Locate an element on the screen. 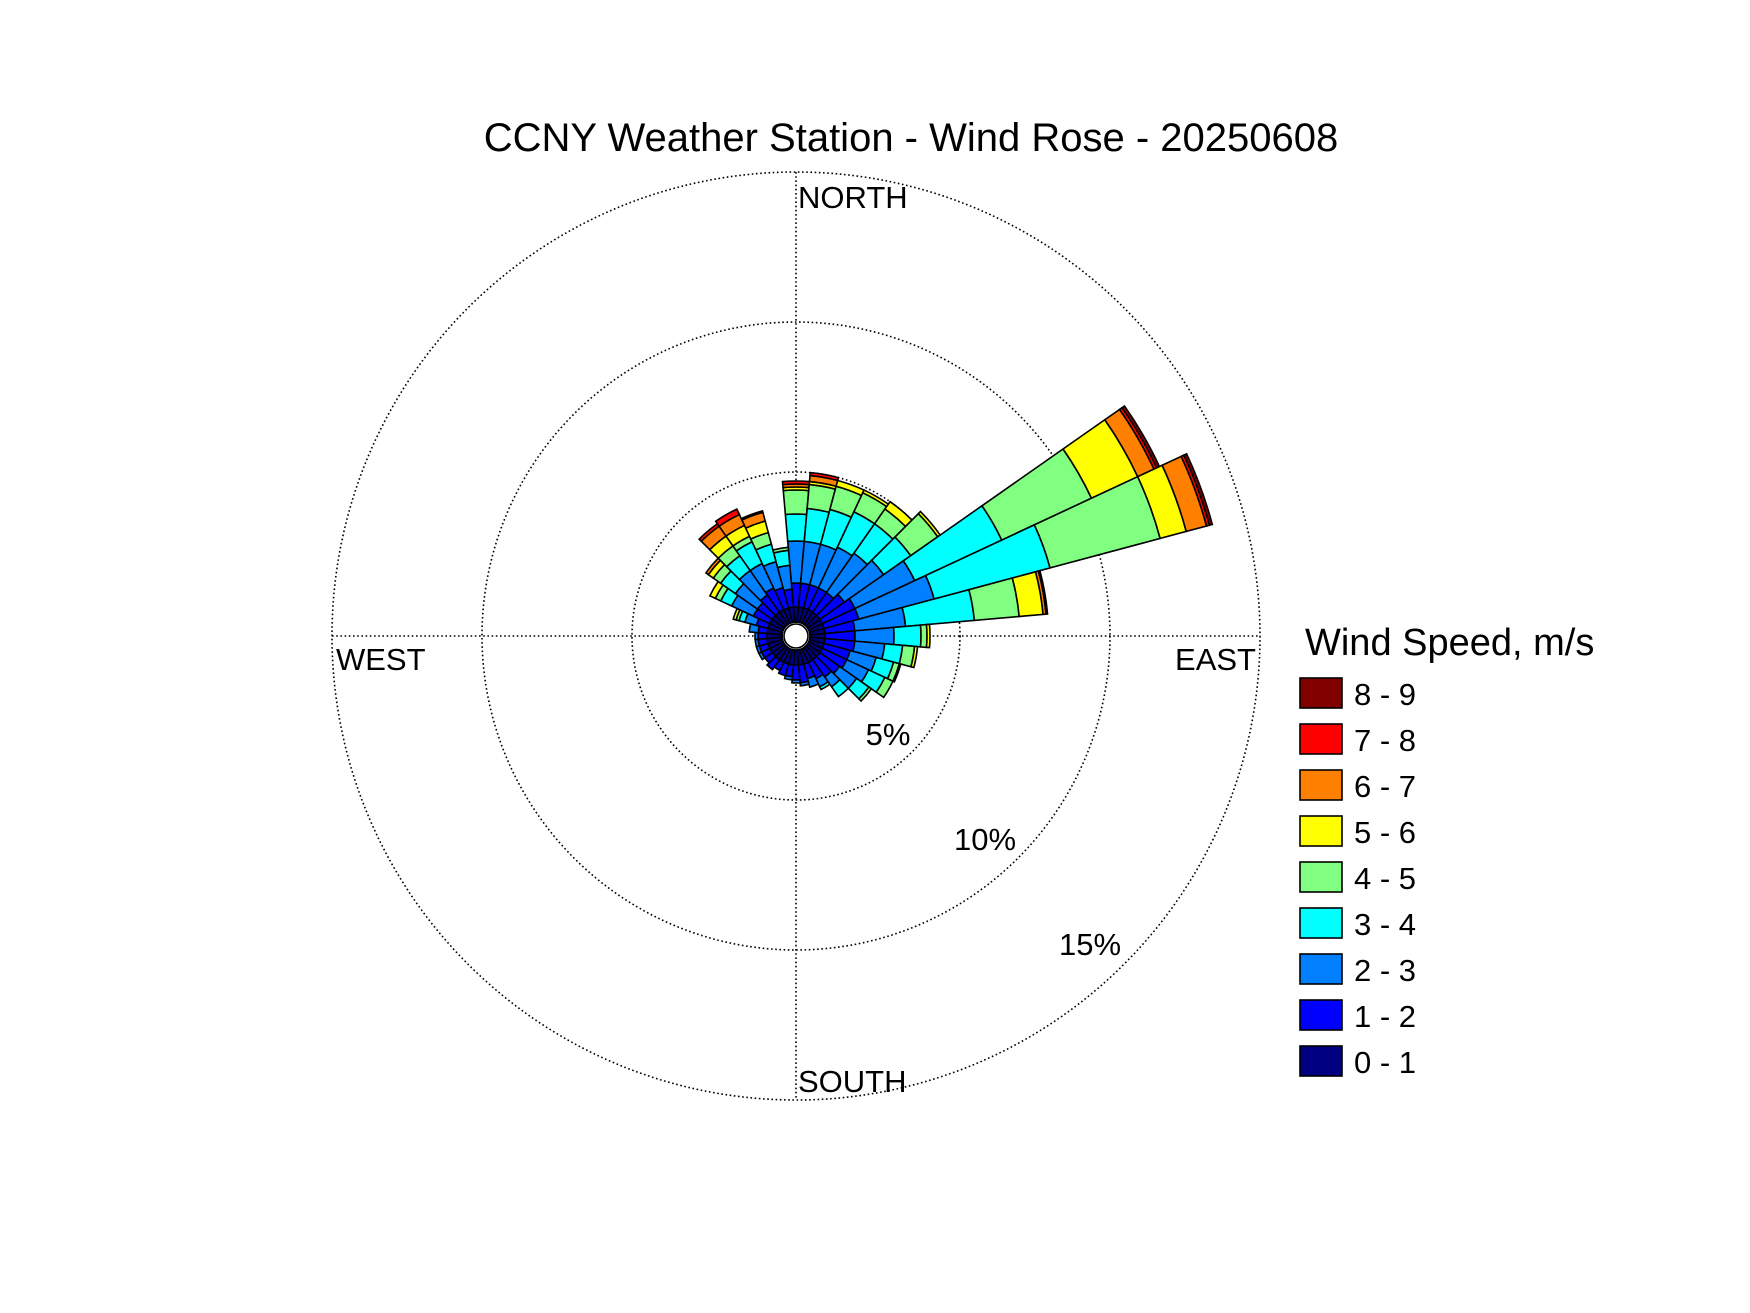  legend-label: 7 - 8 is located at coordinates (1385, 740).